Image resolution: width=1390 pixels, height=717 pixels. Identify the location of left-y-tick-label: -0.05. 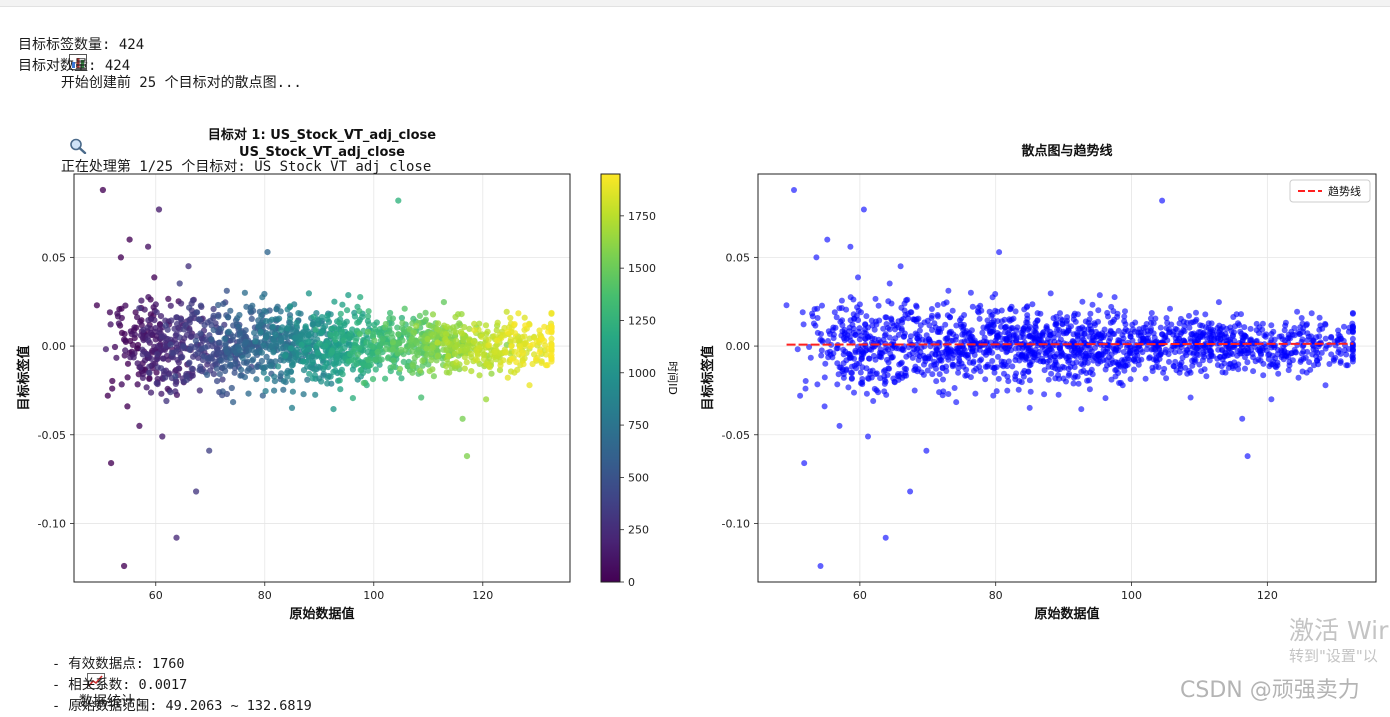
(52, 435).